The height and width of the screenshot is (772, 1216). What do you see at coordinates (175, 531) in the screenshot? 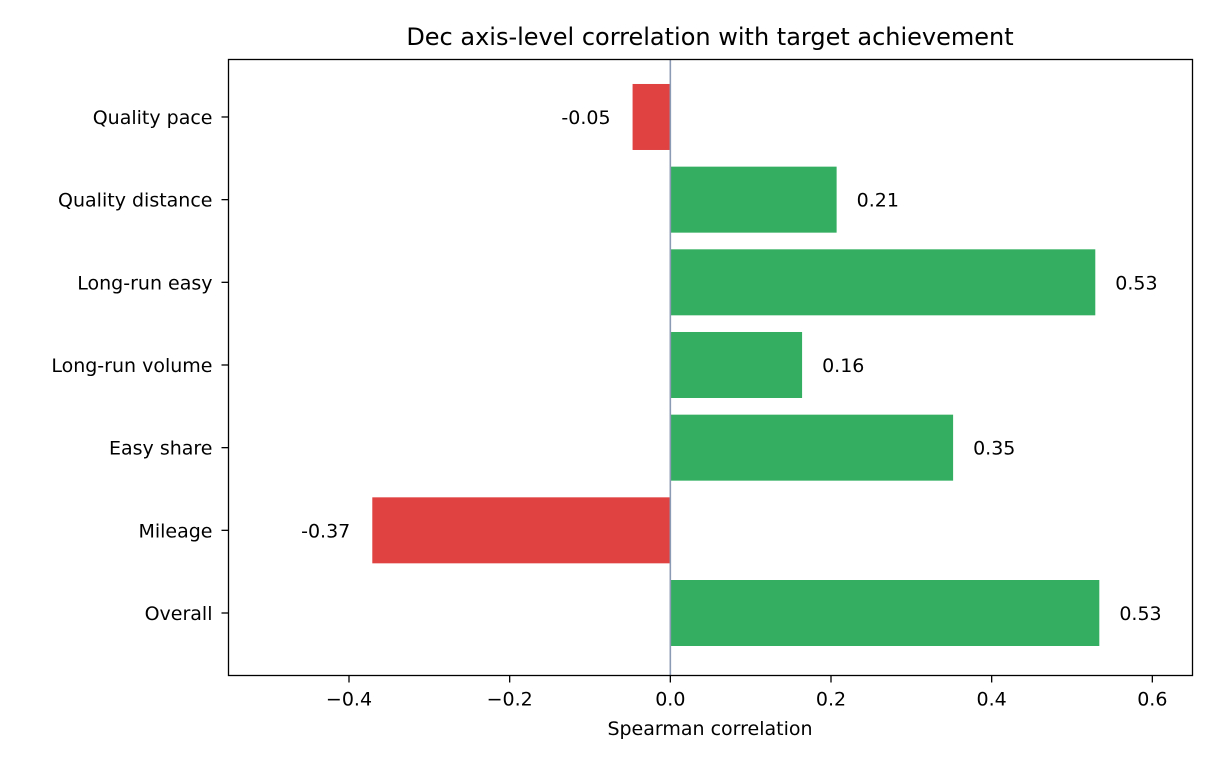
I see `y-tick-label: Mileage` at bounding box center [175, 531].